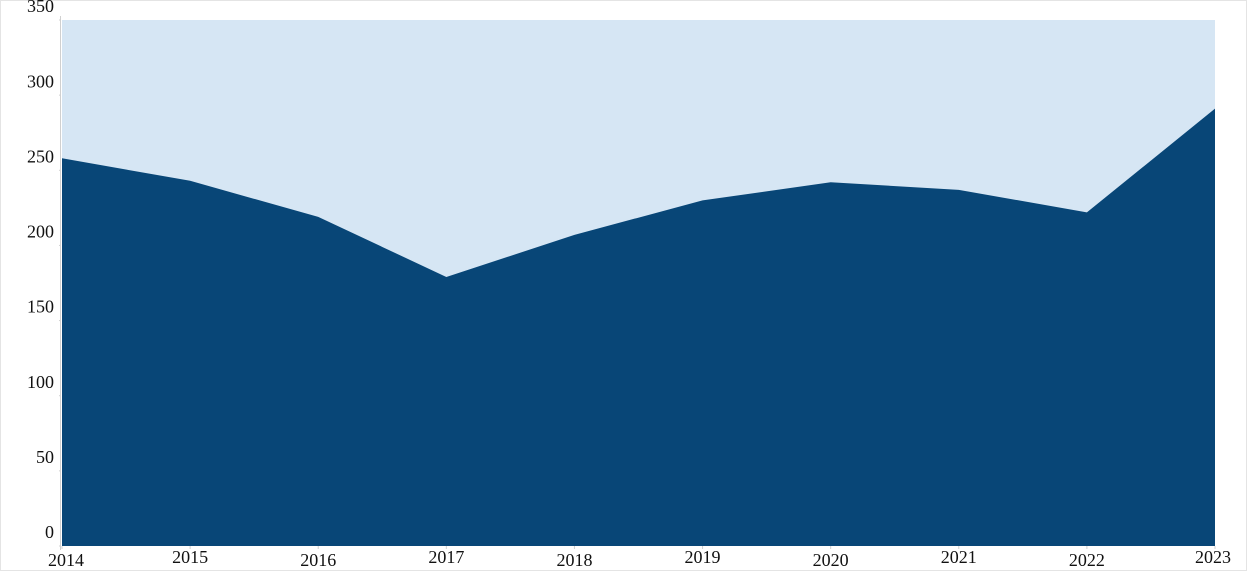 The image size is (1247, 571). What do you see at coordinates (574, 560) in the screenshot?
I see `x-tick-label: 2018` at bounding box center [574, 560].